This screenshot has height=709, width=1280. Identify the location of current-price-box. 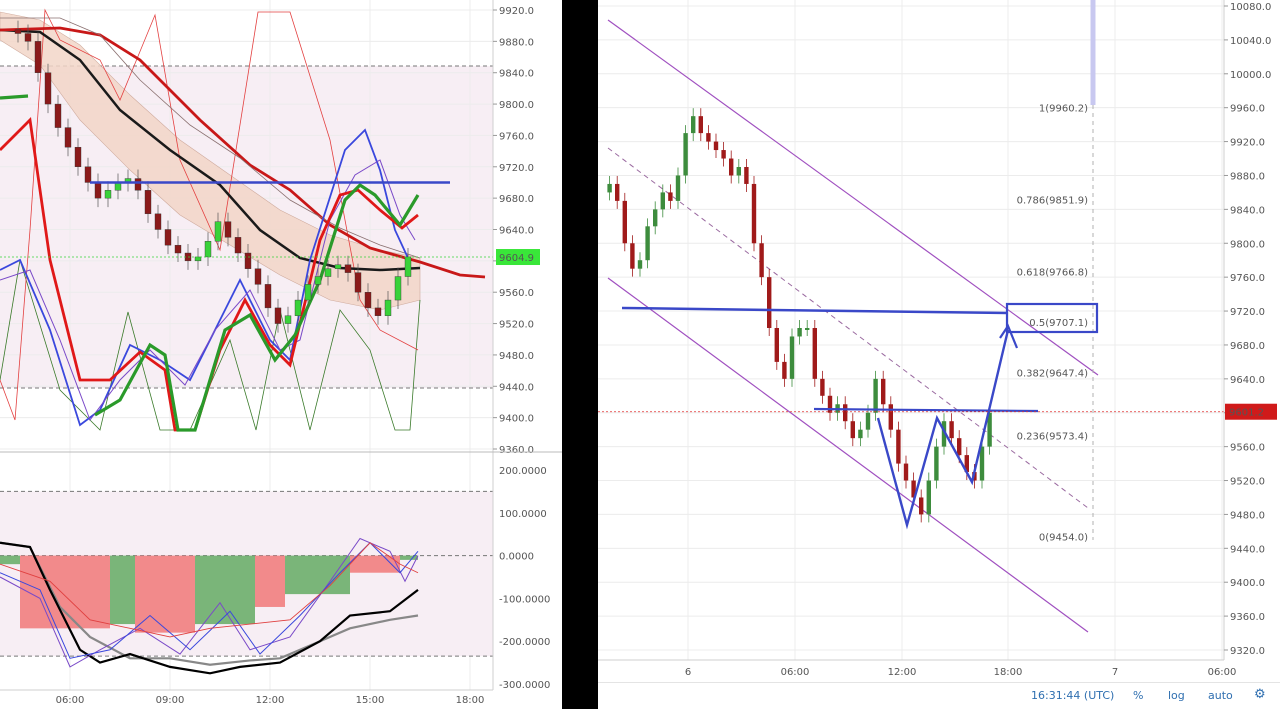
(1251, 411).